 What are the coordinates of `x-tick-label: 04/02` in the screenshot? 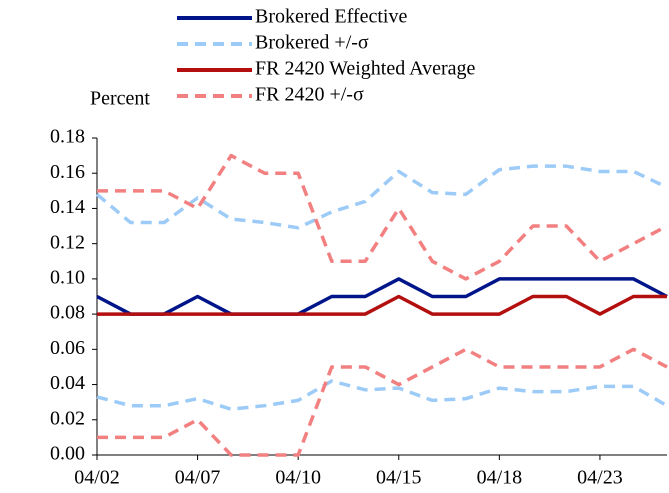 It's located at (97, 478).